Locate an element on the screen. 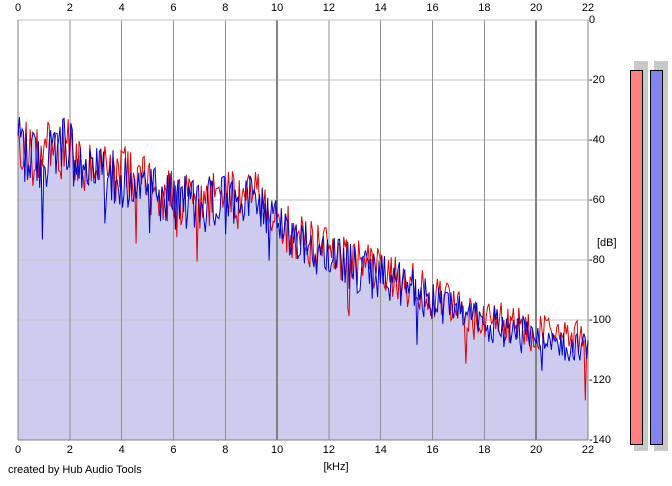  y-axis-unit-label: [dB] is located at coordinates (607, 243).